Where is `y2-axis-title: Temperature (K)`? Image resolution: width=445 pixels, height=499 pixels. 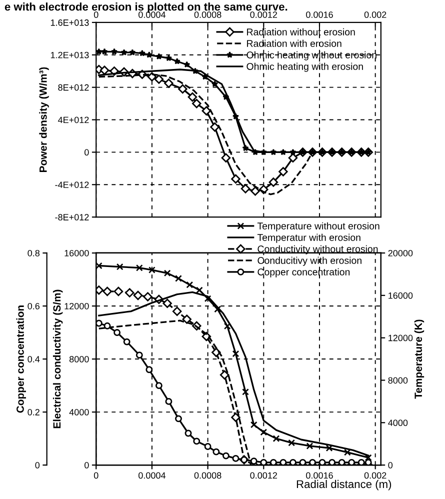 y2-axis-title: Temperature (K) is located at coordinates (419, 359).